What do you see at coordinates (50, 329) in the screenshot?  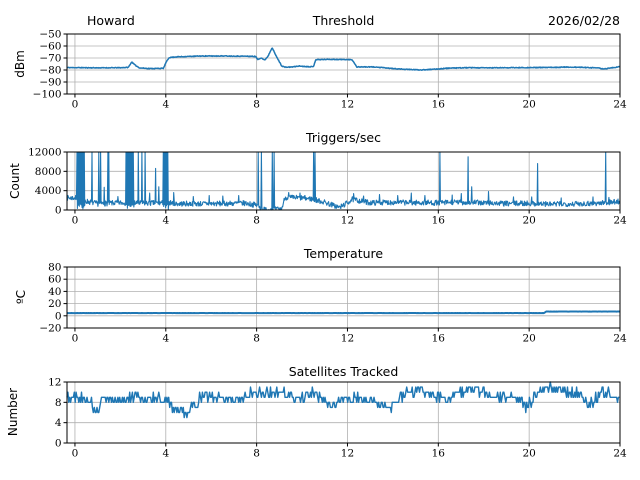 I see `svg-text: −20` at bounding box center [50, 329].